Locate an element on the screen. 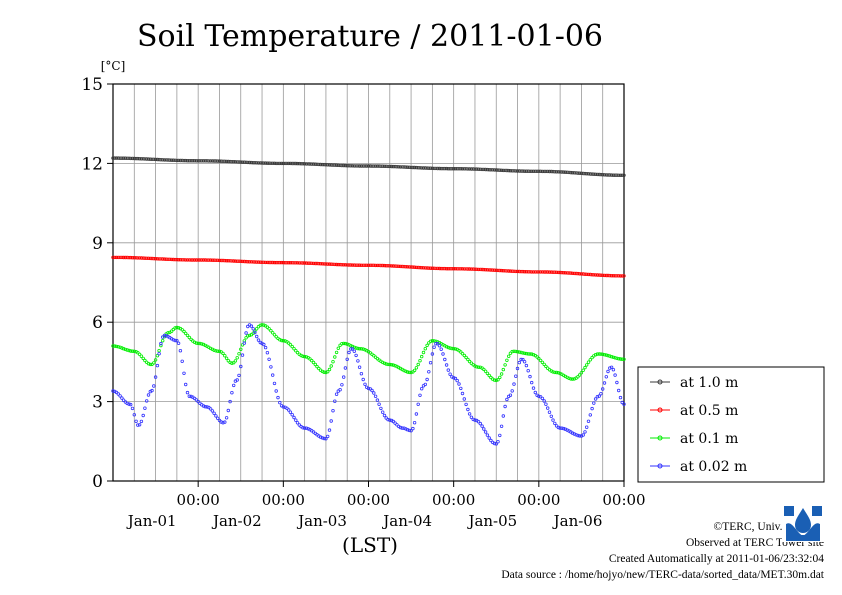 The image size is (842, 595). y-tick-label: 15 is located at coordinates (92, 85).